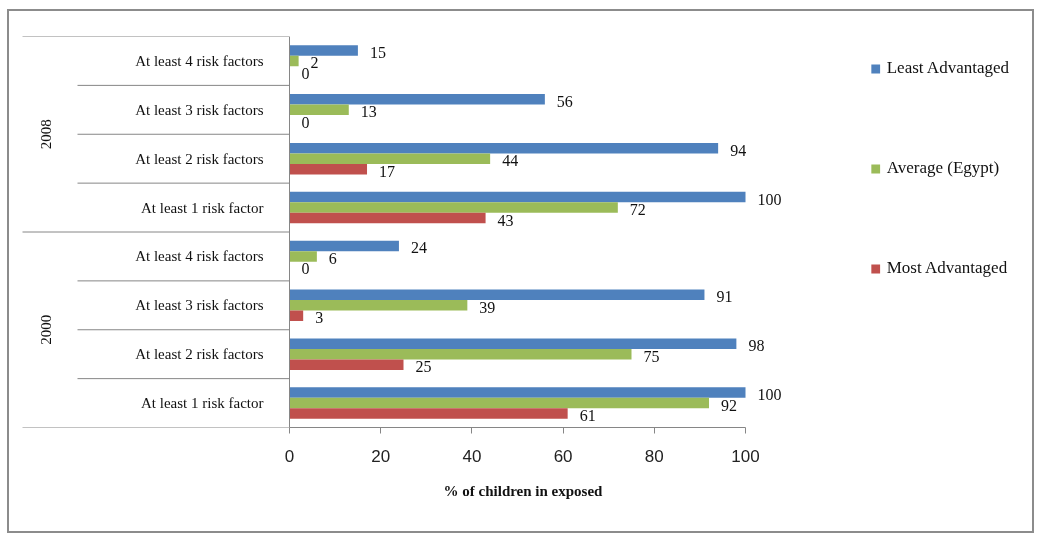 The height and width of the screenshot is (540, 1039). What do you see at coordinates (651, 356) in the screenshot?
I see `data-label: 75` at bounding box center [651, 356].